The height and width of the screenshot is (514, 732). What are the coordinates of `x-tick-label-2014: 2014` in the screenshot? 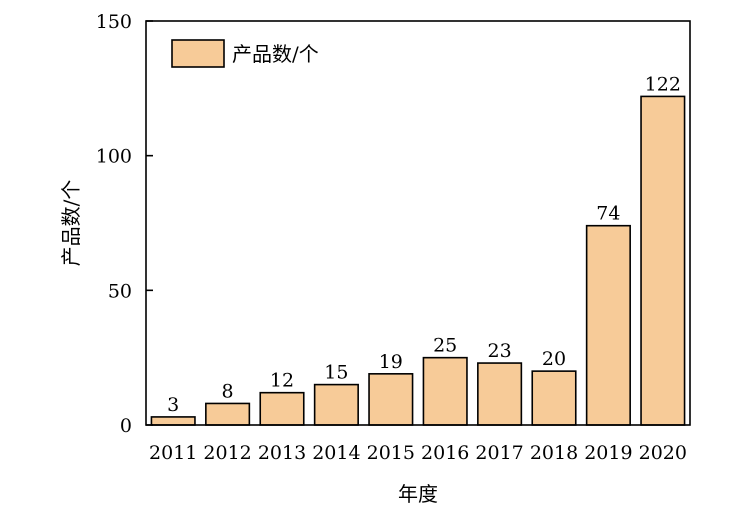 It's located at (336, 453).